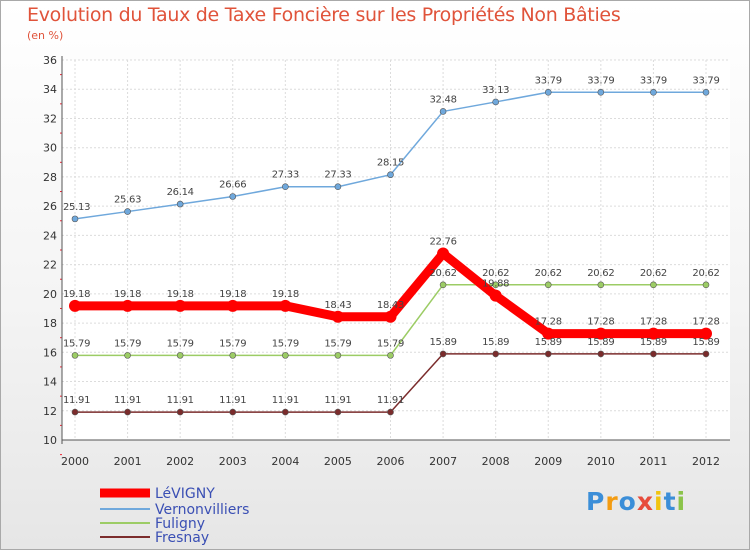 The image size is (750, 550). I want to click on x-tick-label: 2009, so click(548, 461).